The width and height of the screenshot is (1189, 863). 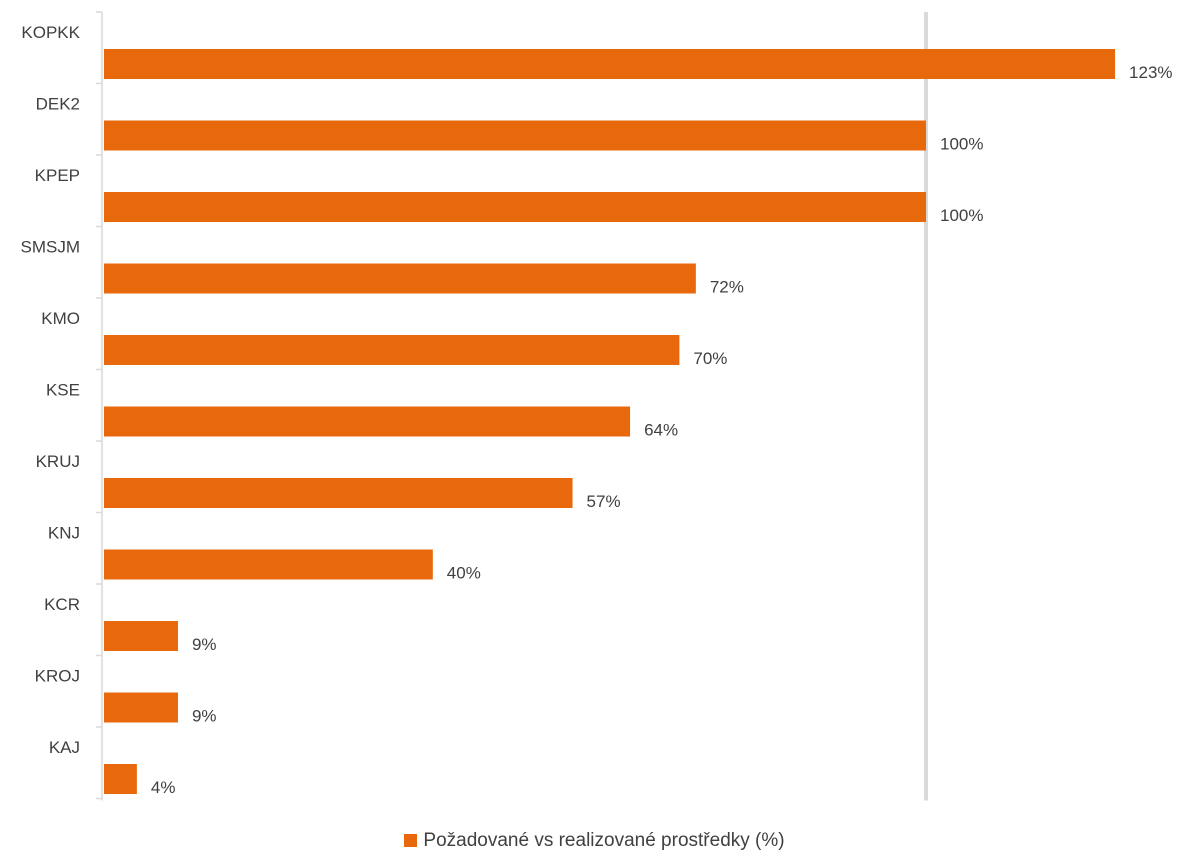 What do you see at coordinates (610, 64) in the screenshot?
I see `bar-kopkk` at bounding box center [610, 64].